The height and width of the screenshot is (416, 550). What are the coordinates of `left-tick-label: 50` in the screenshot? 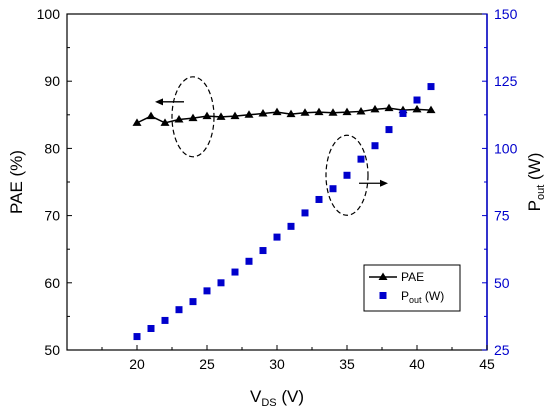 It's located at (52, 350).